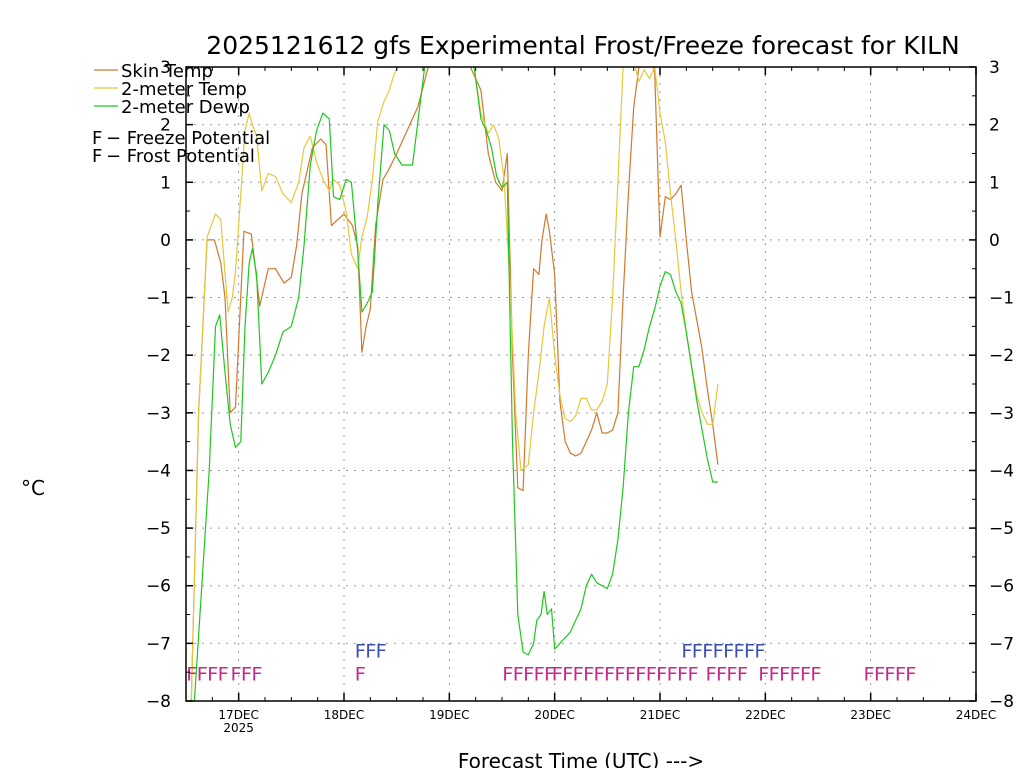 This screenshot has height=768, width=1024. I want to click on y-tick-label-left: 1, so click(165, 183).